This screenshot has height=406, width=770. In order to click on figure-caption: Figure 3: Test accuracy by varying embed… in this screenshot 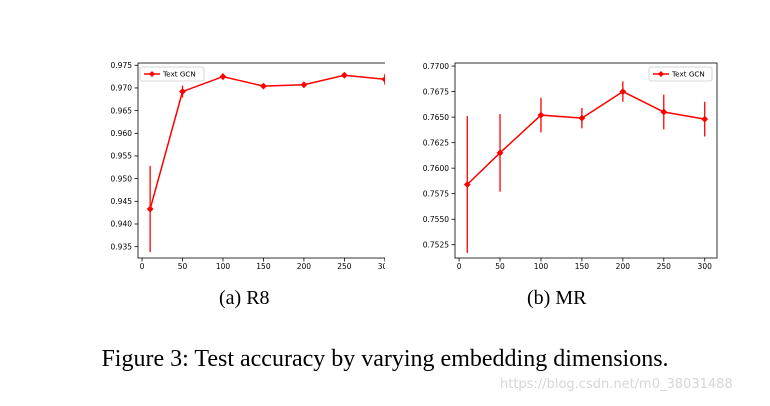, I will do `click(385, 359)`.